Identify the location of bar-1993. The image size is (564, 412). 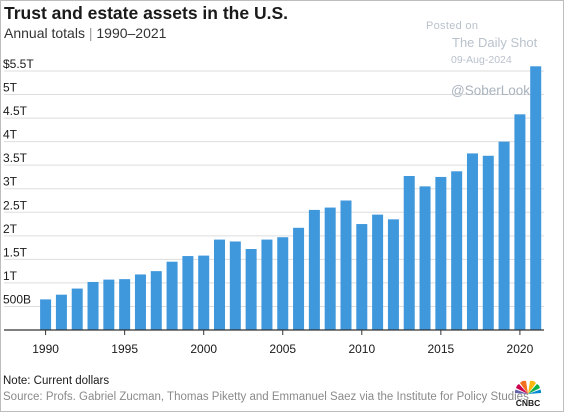
(93, 305).